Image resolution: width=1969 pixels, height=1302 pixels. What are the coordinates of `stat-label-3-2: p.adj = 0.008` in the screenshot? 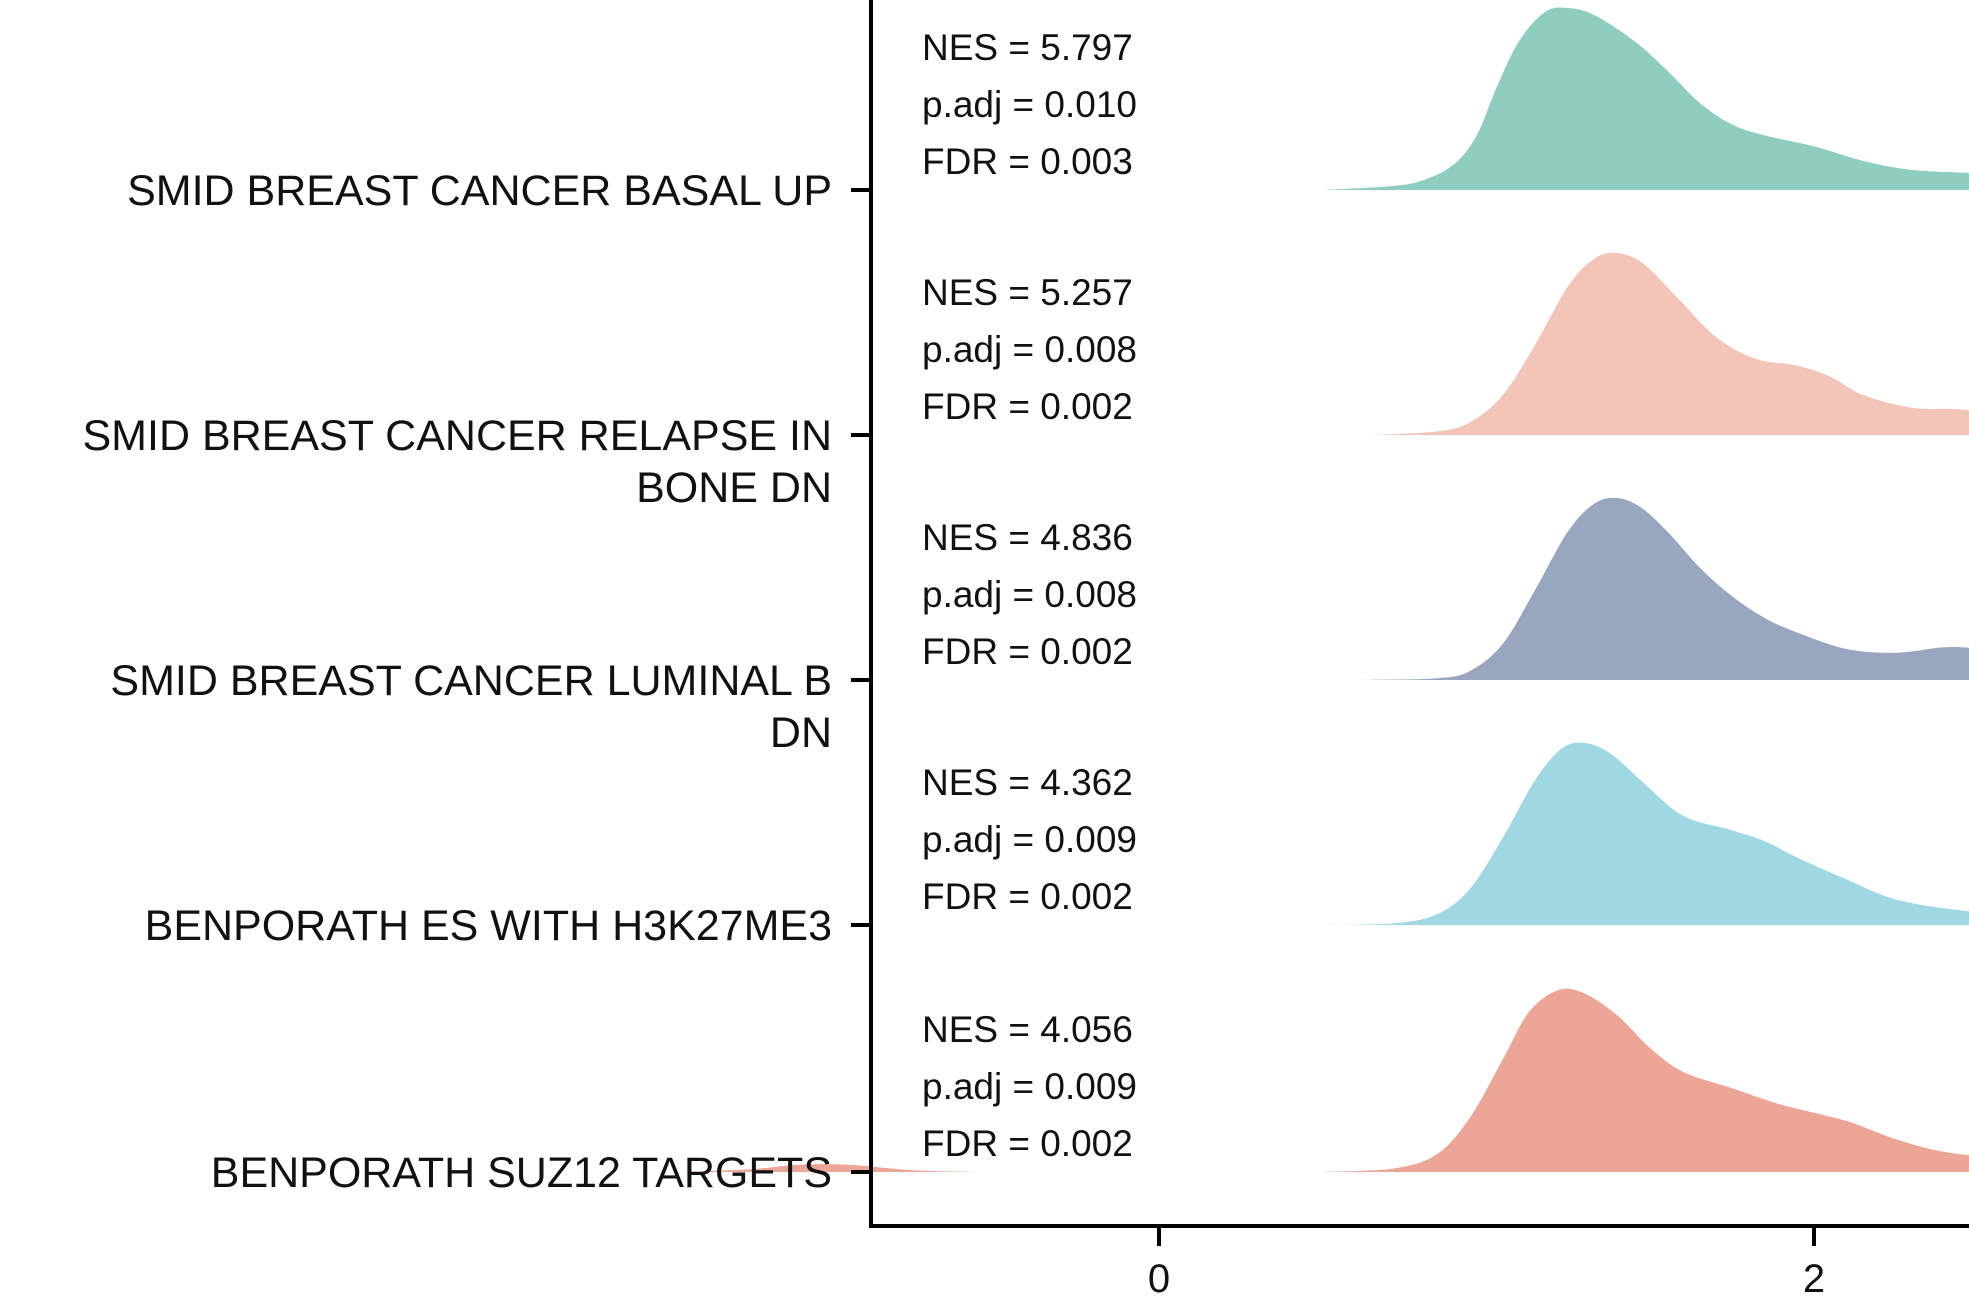 It's located at (1029, 594).